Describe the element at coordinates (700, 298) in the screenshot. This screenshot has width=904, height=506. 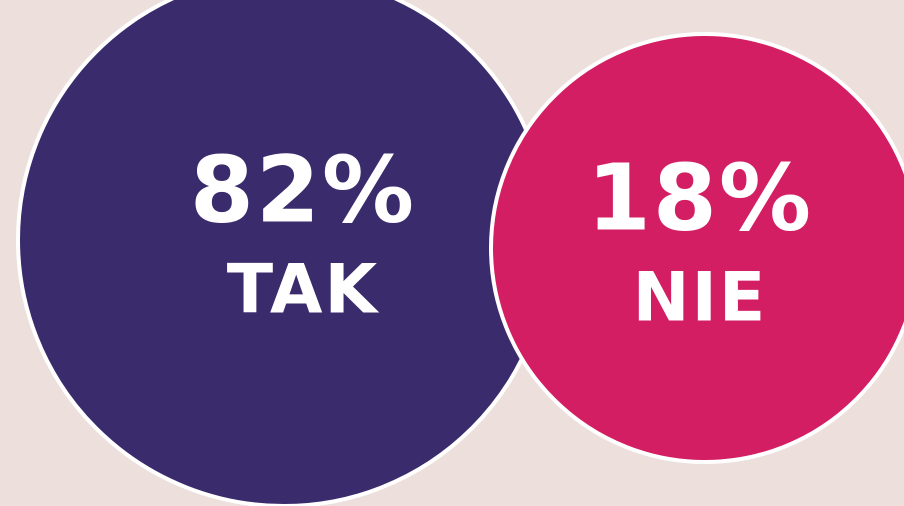
I see `category-label: NIE` at that location.